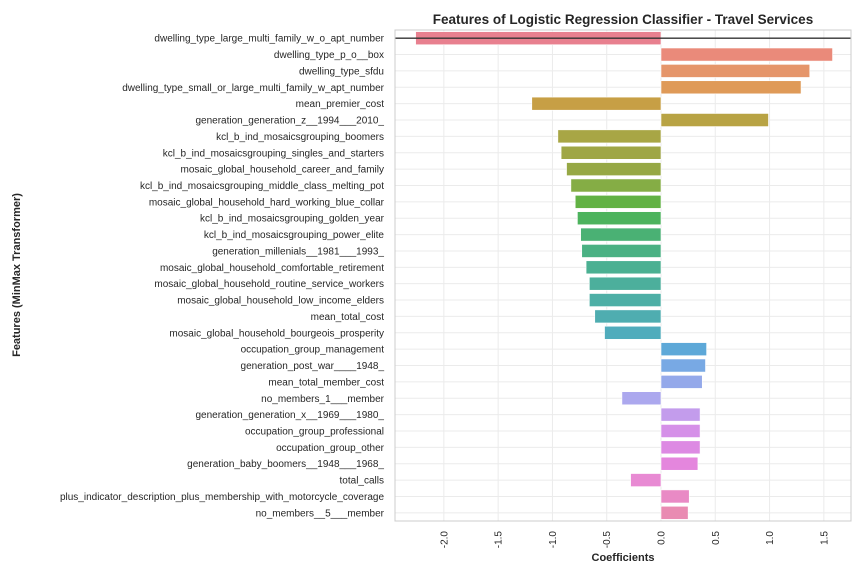 This screenshot has width=864, height=576. I want to click on y-tick-label: mean_total_cost, so click(348, 317).